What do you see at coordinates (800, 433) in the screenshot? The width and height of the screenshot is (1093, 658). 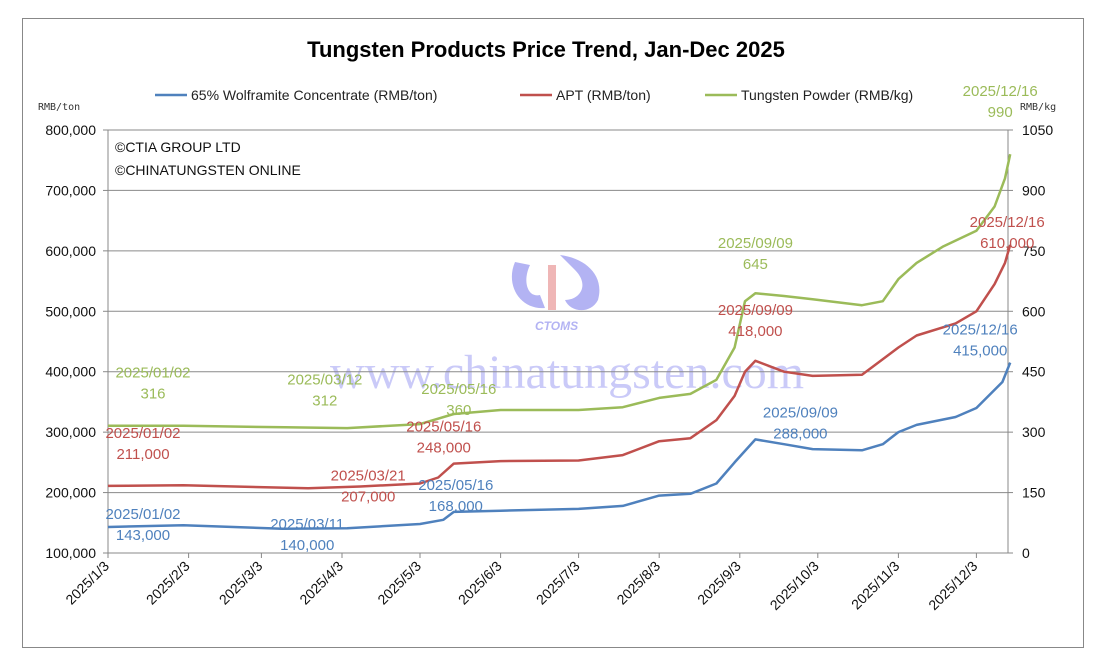 I see `annotation-label: 288,000` at bounding box center [800, 433].